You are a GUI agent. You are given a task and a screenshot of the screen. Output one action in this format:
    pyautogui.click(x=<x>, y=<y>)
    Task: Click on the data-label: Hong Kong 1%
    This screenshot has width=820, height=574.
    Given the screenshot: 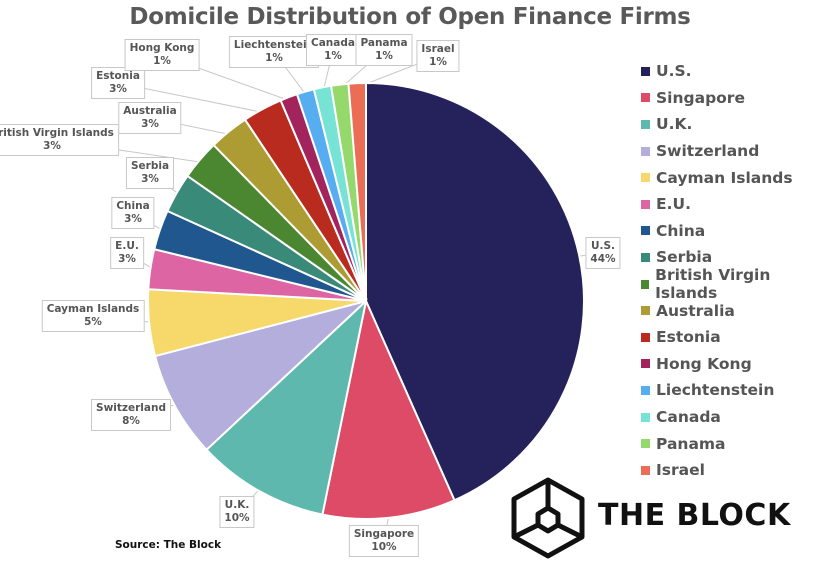 What is the action you would take?
    pyautogui.click(x=162, y=55)
    